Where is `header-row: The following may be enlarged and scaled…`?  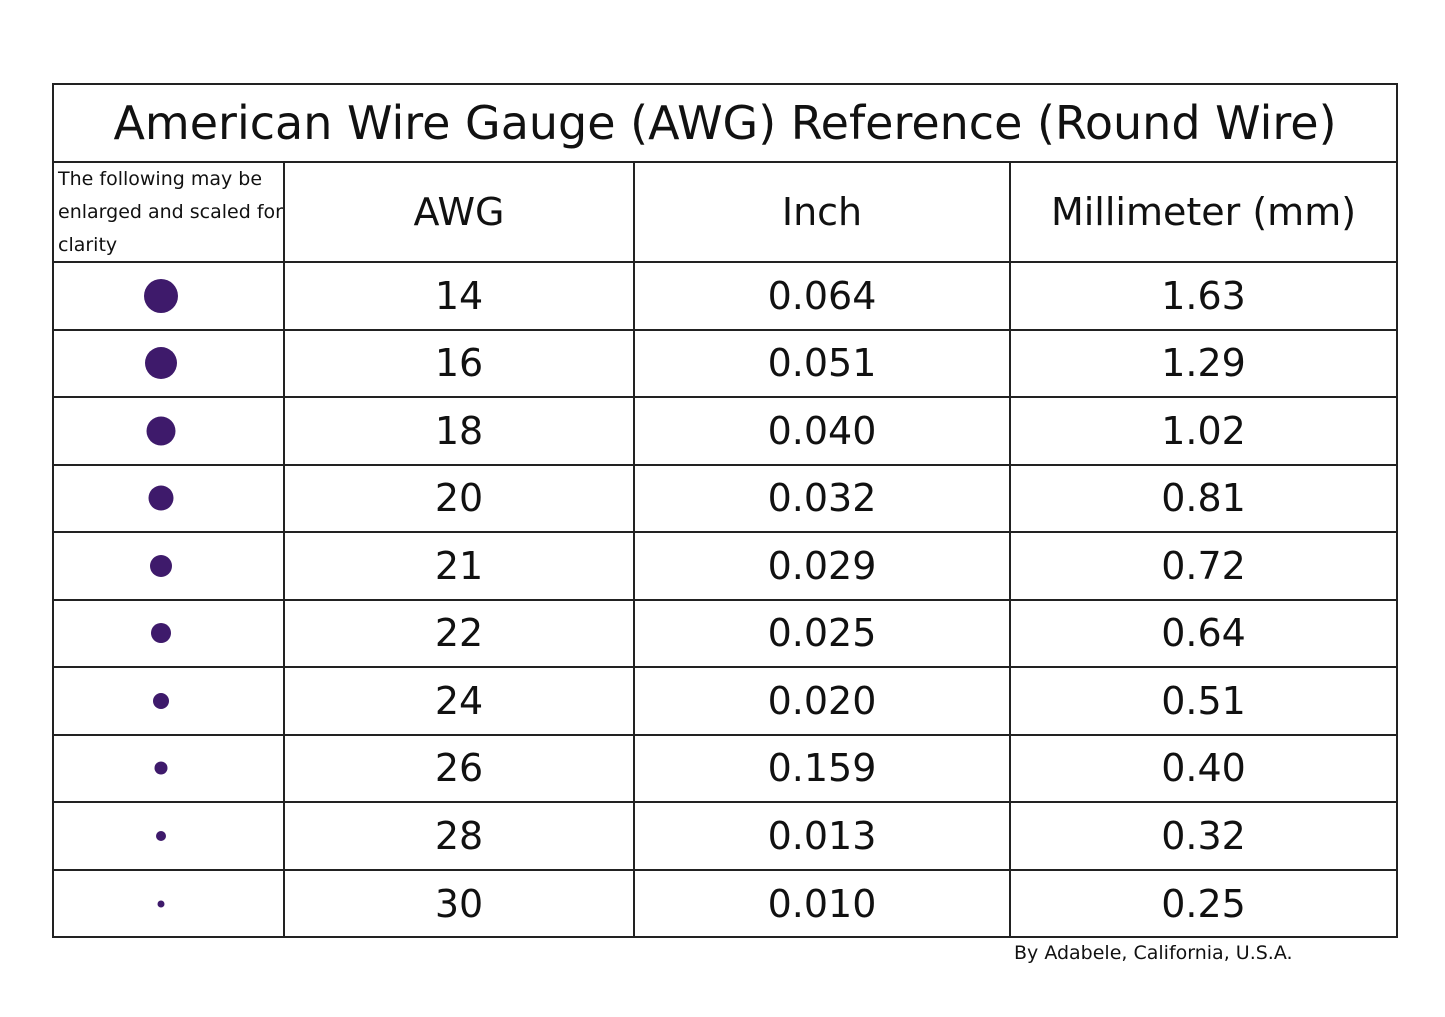 header-row: The following may be enlarged and scaled… is located at coordinates (725, 213).